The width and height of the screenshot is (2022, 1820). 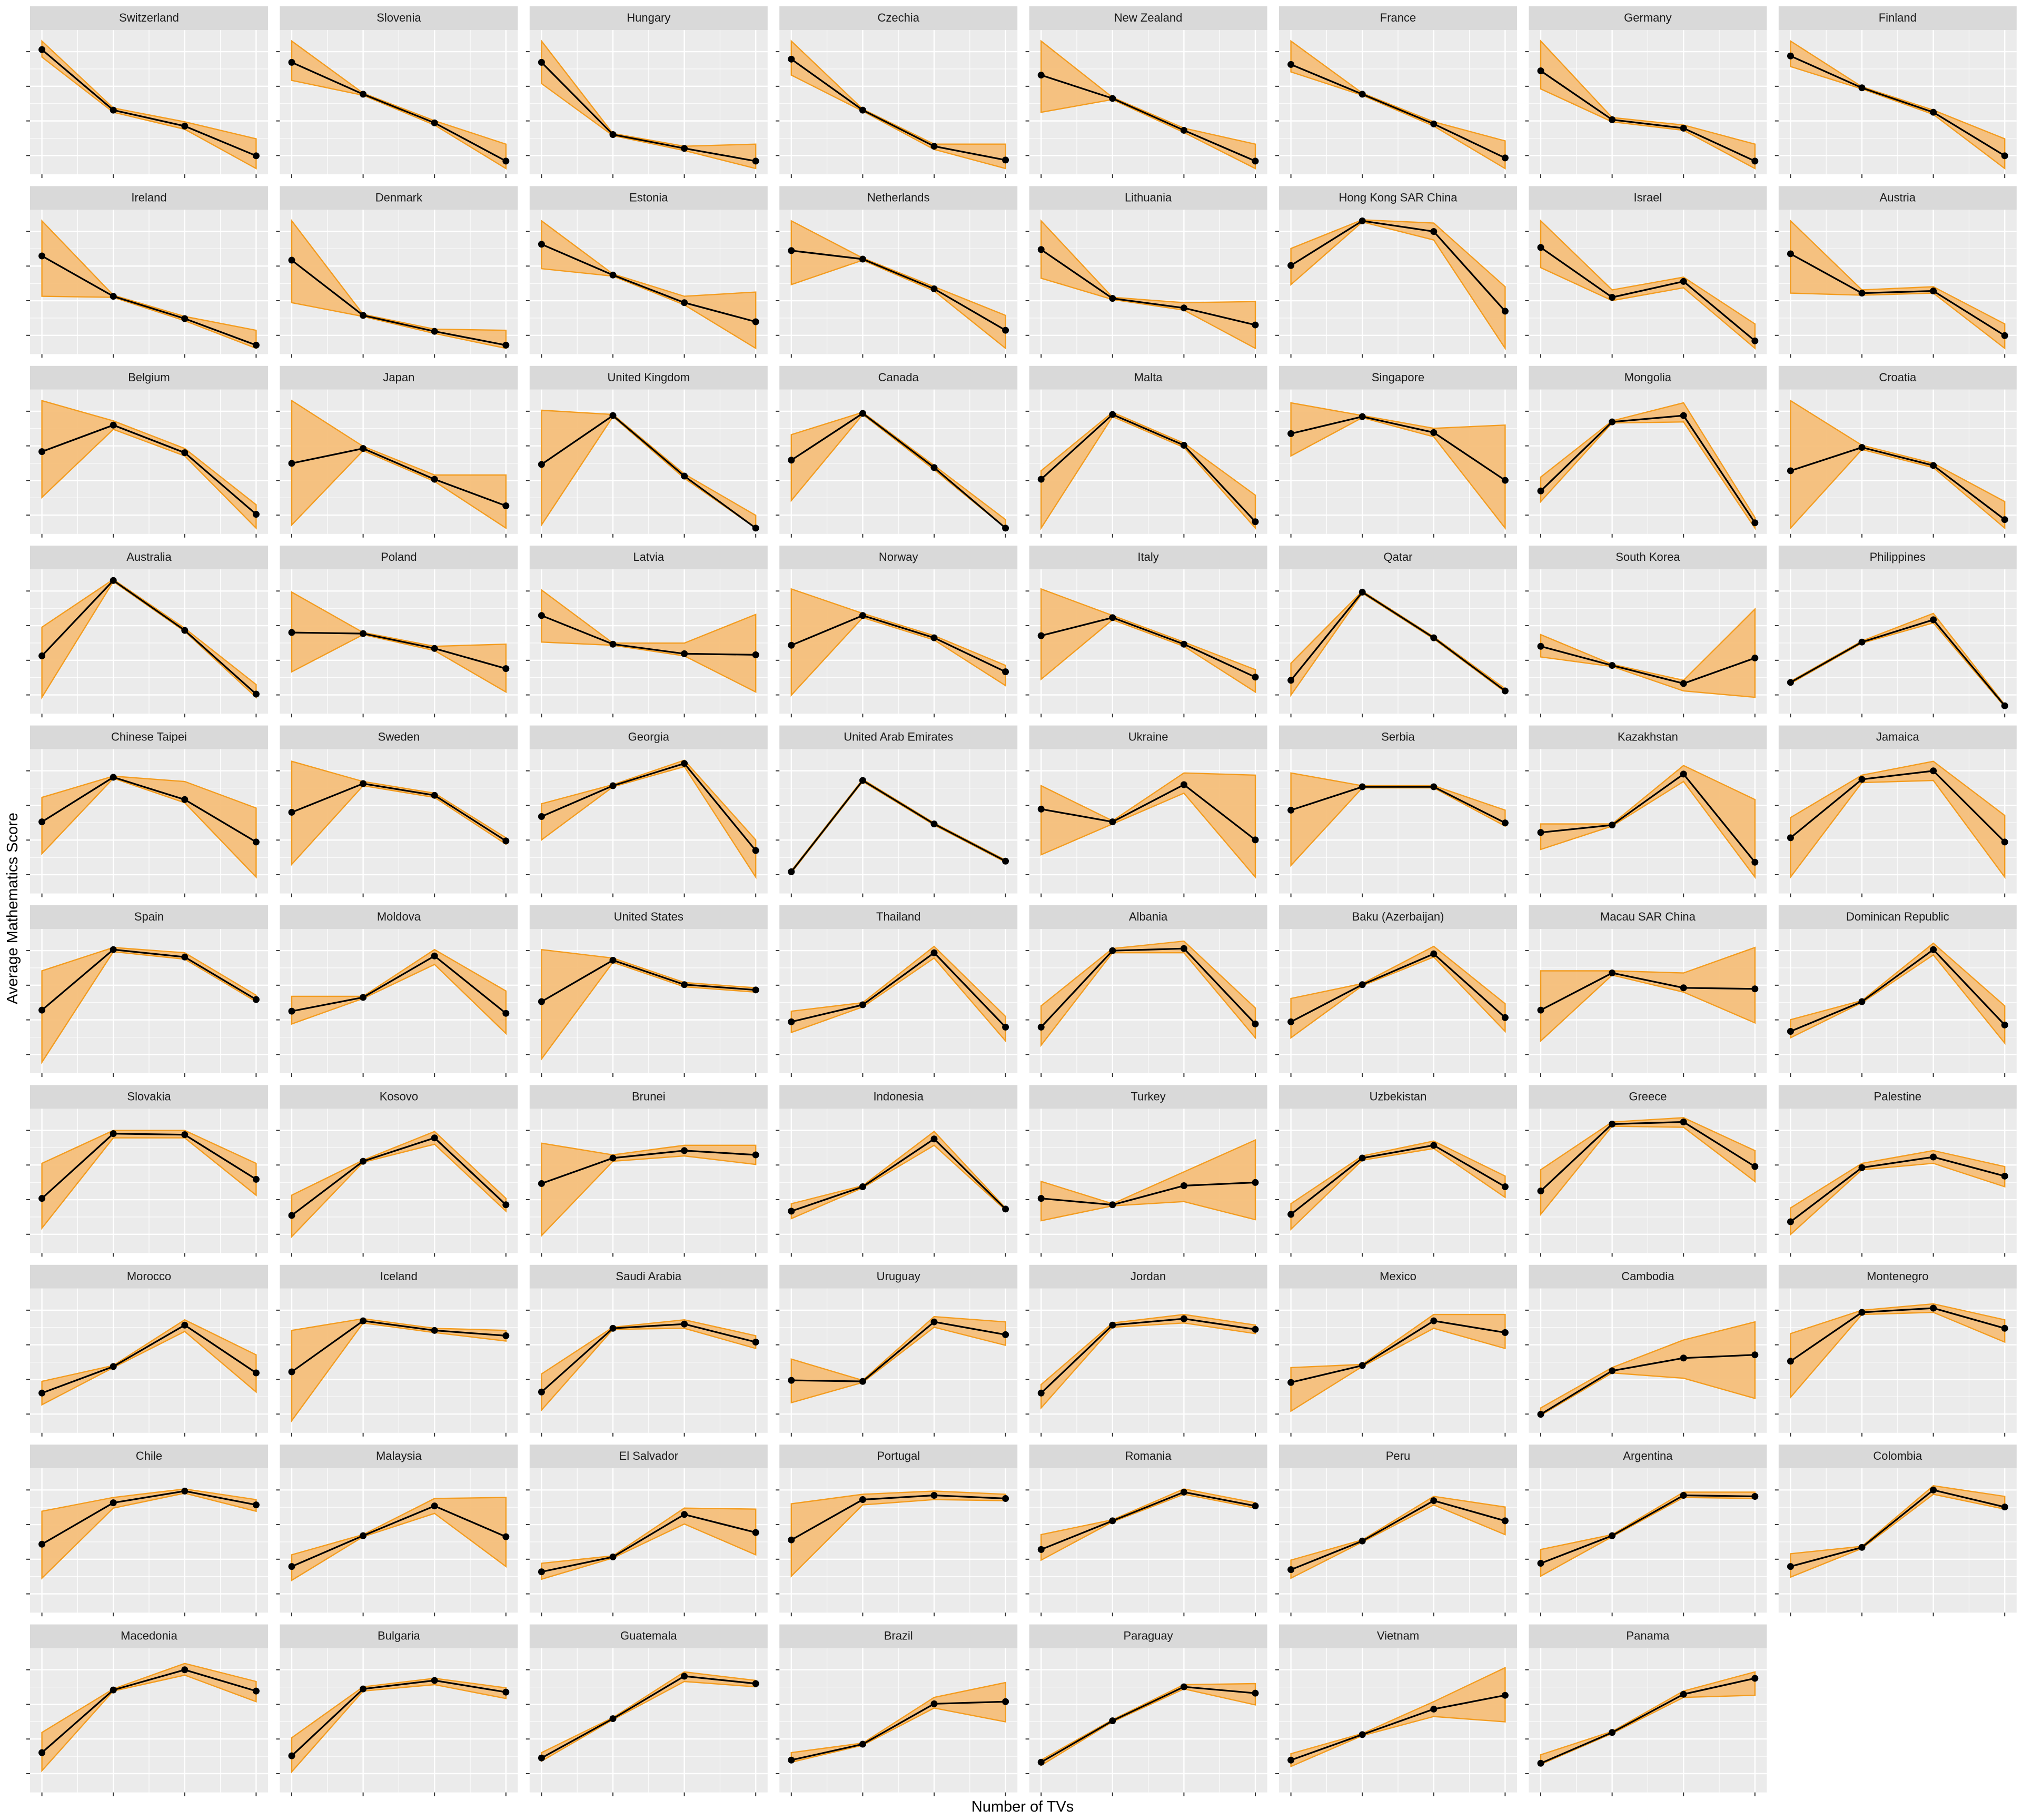 I want to click on facet-panel: Jordan, so click(x=1146, y=1350).